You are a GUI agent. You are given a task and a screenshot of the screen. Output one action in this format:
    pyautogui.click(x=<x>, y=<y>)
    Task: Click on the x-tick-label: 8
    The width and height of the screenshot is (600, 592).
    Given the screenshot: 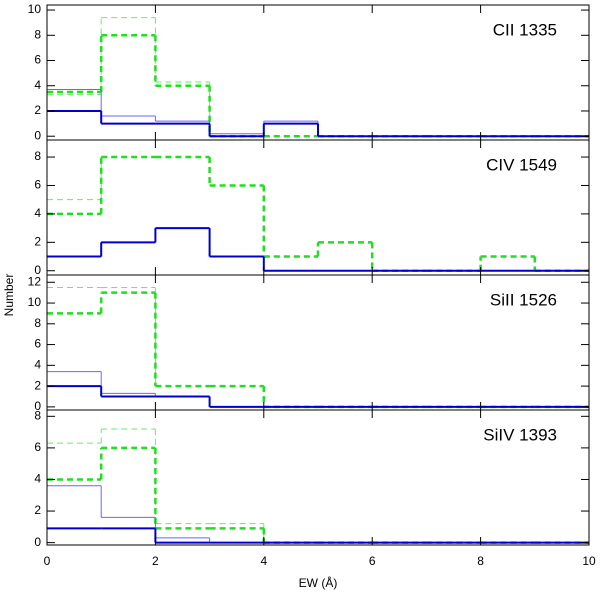 What is the action you would take?
    pyautogui.click(x=480, y=561)
    